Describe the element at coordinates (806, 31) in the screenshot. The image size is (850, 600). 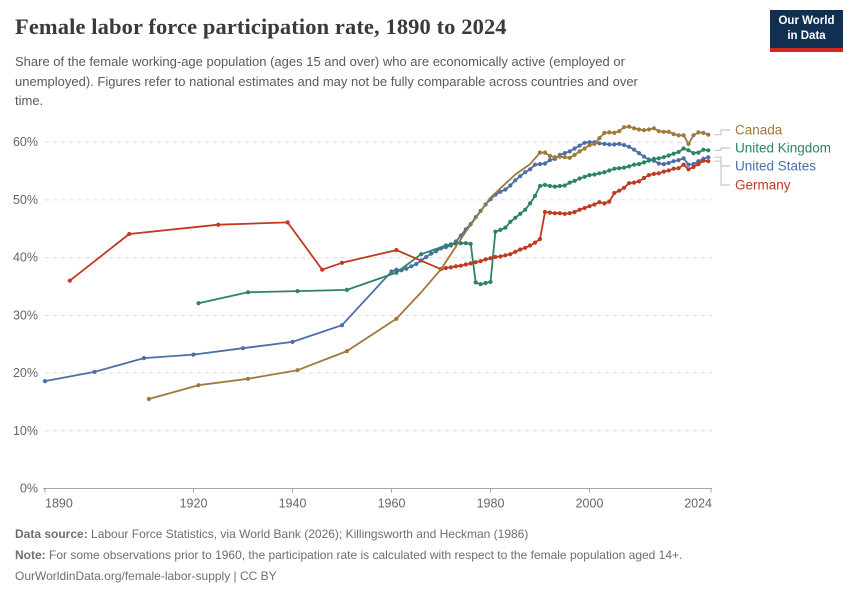
I see `owid-logo: Our World in Data` at that location.